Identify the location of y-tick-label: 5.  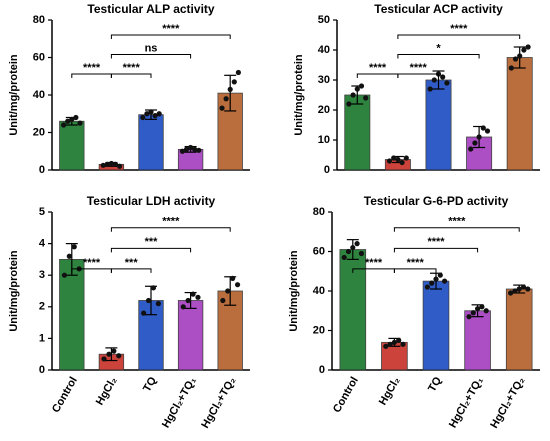
(42, 212).